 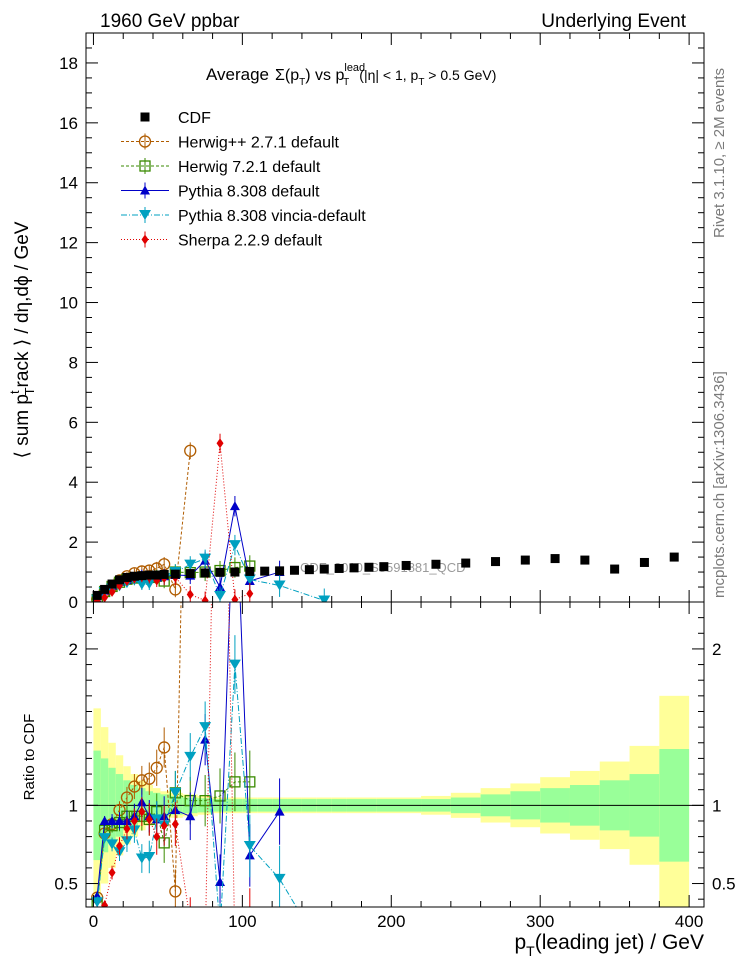 I want to click on title-cuts-a: (|η| < 1, p, so click(x=388, y=75).